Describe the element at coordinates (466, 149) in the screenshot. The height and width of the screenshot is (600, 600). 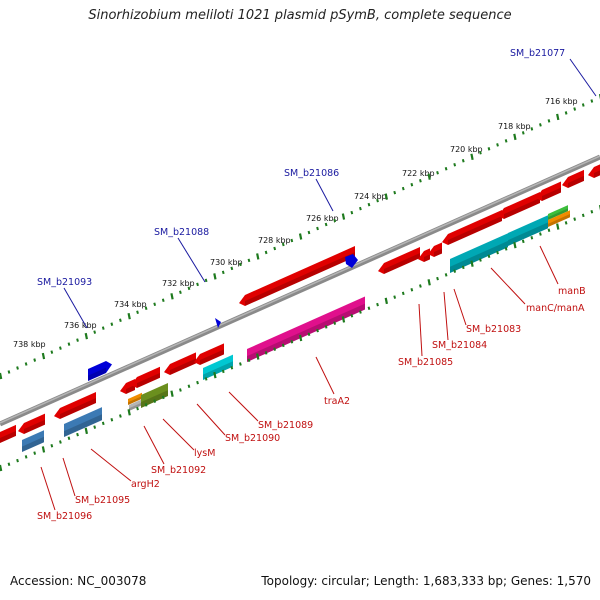
I see `ruler-label: 720 kbp` at that location.